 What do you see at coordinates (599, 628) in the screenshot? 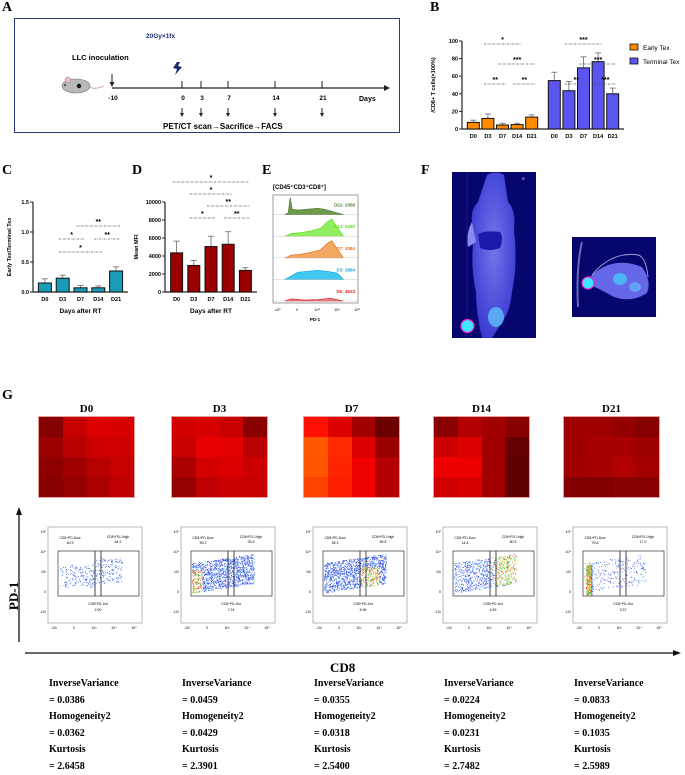
I see `x-tick-label: 0` at bounding box center [599, 628].